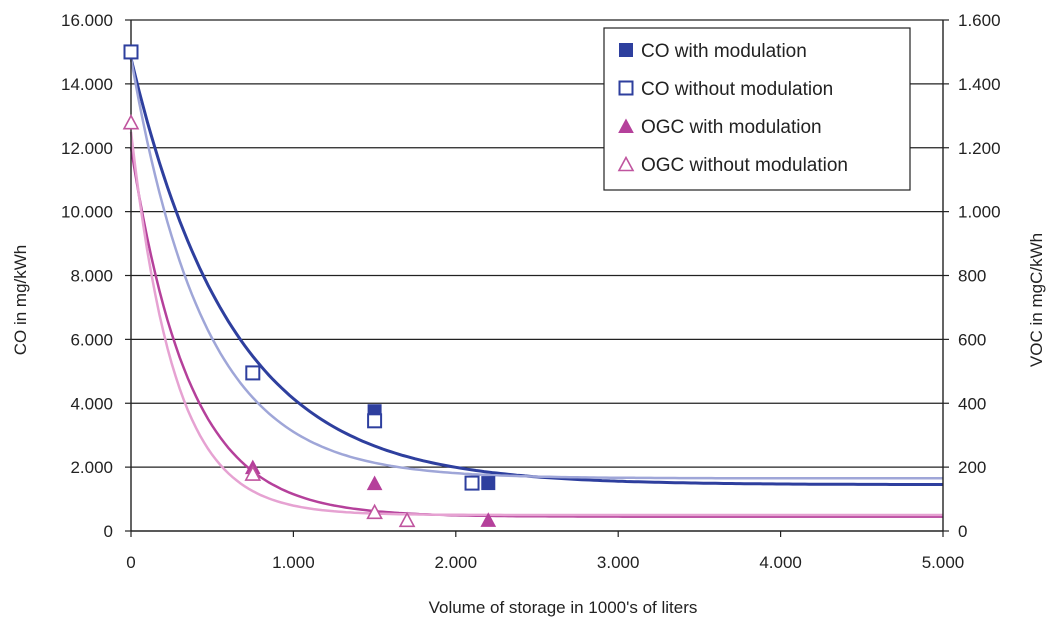  What do you see at coordinates (943, 562) in the screenshot?
I see `x-tick-label: 5.000` at bounding box center [943, 562].